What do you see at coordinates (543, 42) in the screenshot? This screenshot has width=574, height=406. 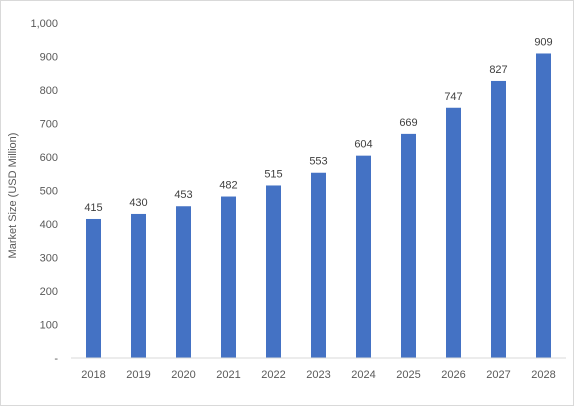 I see `data-label: 909` at bounding box center [543, 42].